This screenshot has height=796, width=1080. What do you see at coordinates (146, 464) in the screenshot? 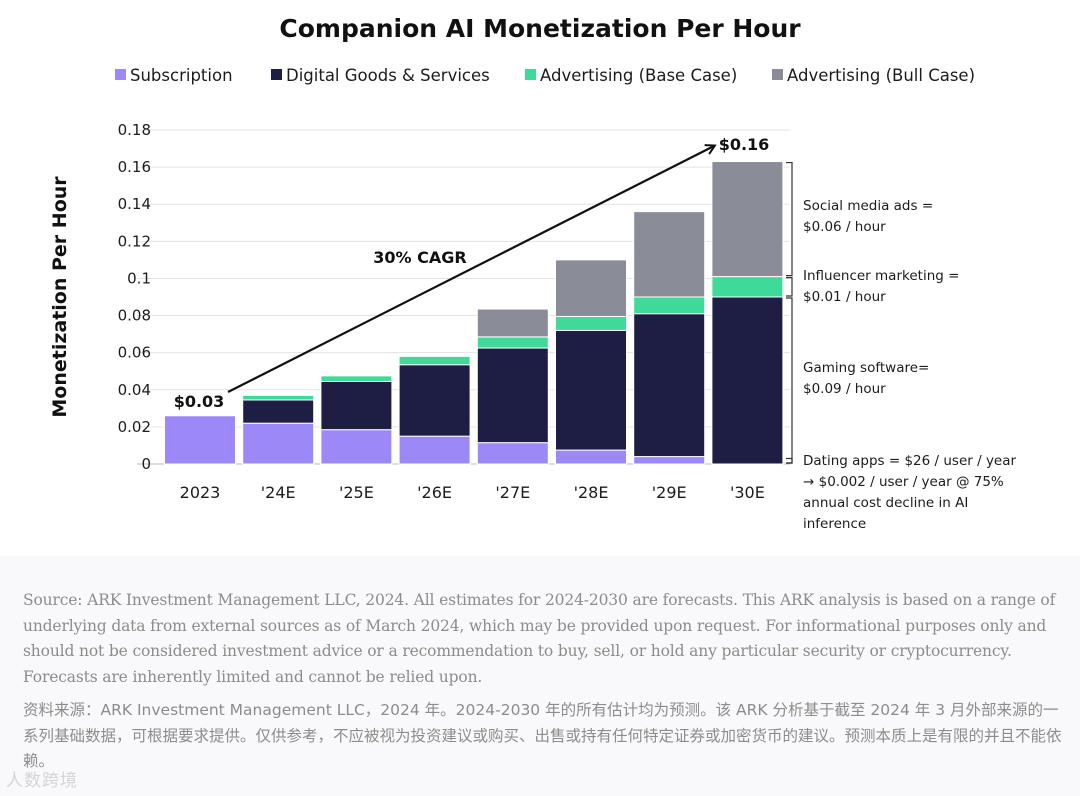
I see `y-tick-0: 0` at bounding box center [146, 464].